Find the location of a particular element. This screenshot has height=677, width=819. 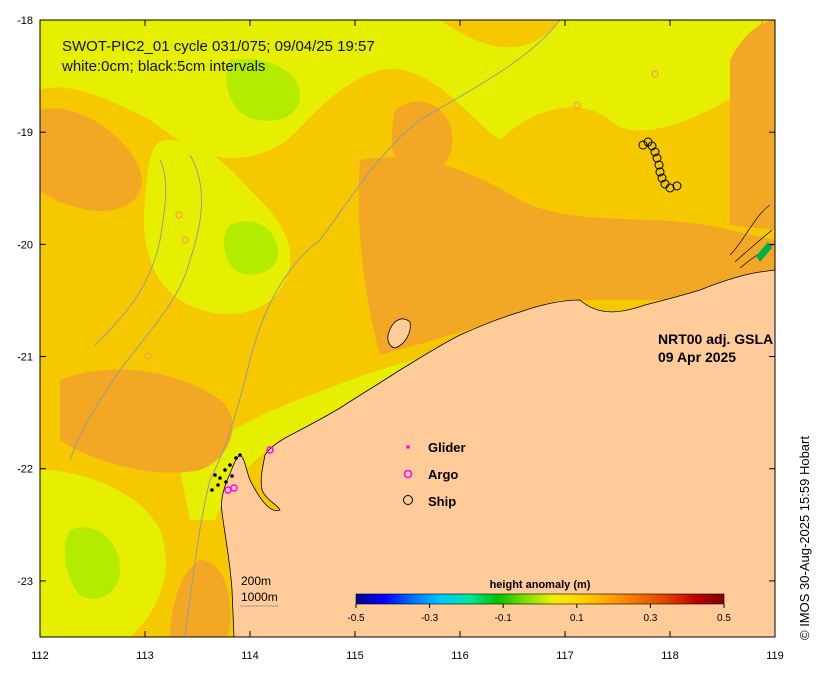

x-tick-label: 115 is located at coordinates (355, 656).